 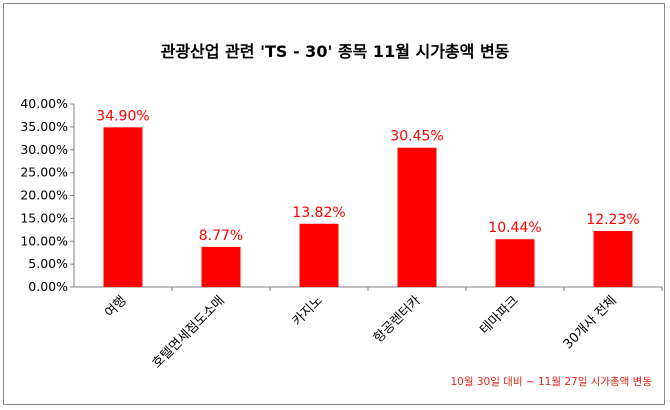 I want to click on y-tick-label: 40.00%, so click(x=44, y=103).